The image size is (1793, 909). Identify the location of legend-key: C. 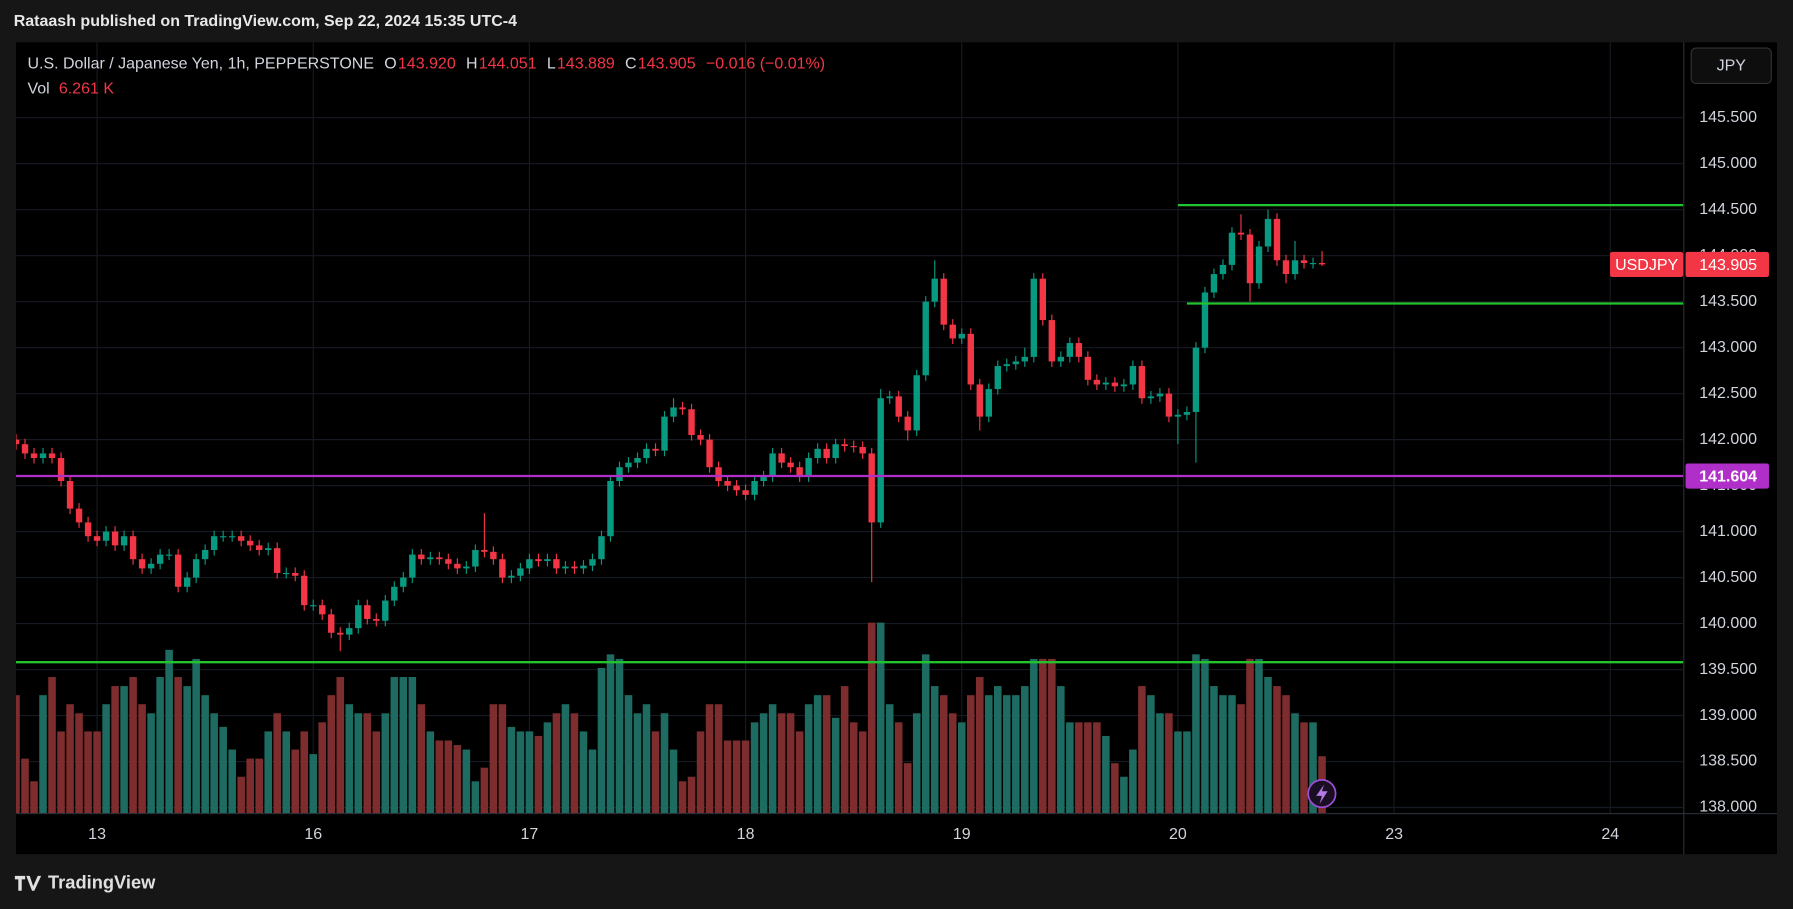
(631, 63).